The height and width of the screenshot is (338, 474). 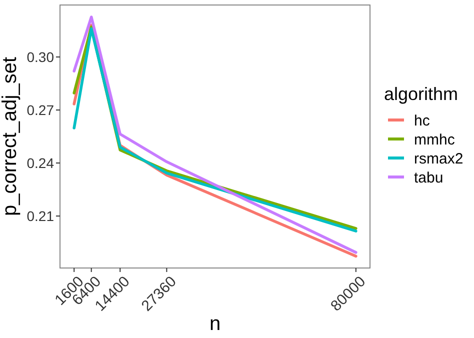 What do you see at coordinates (40, 56) in the screenshot?
I see `y-tick-label: 0.30` at bounding box center [40, 56].